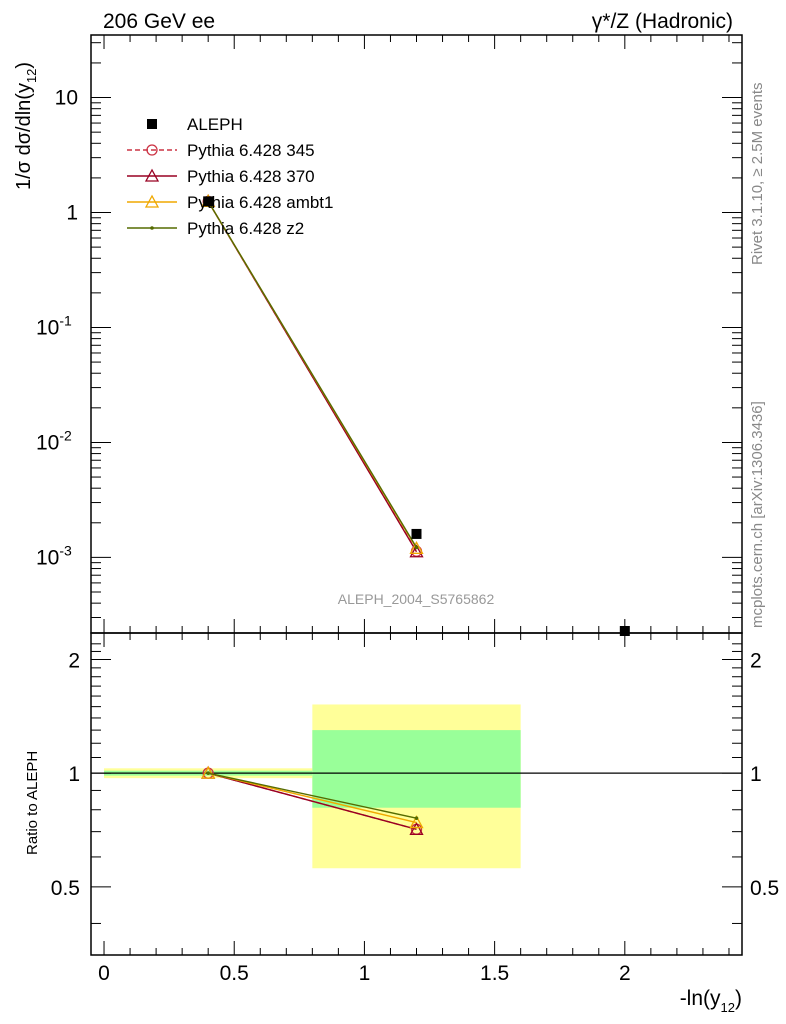 This screenshot has height=1024, width=786. What do you see at coordinates (215, 124) in the screenshot?
I see `legend-label-0: ALEPH` at bounding box center [215, 124].